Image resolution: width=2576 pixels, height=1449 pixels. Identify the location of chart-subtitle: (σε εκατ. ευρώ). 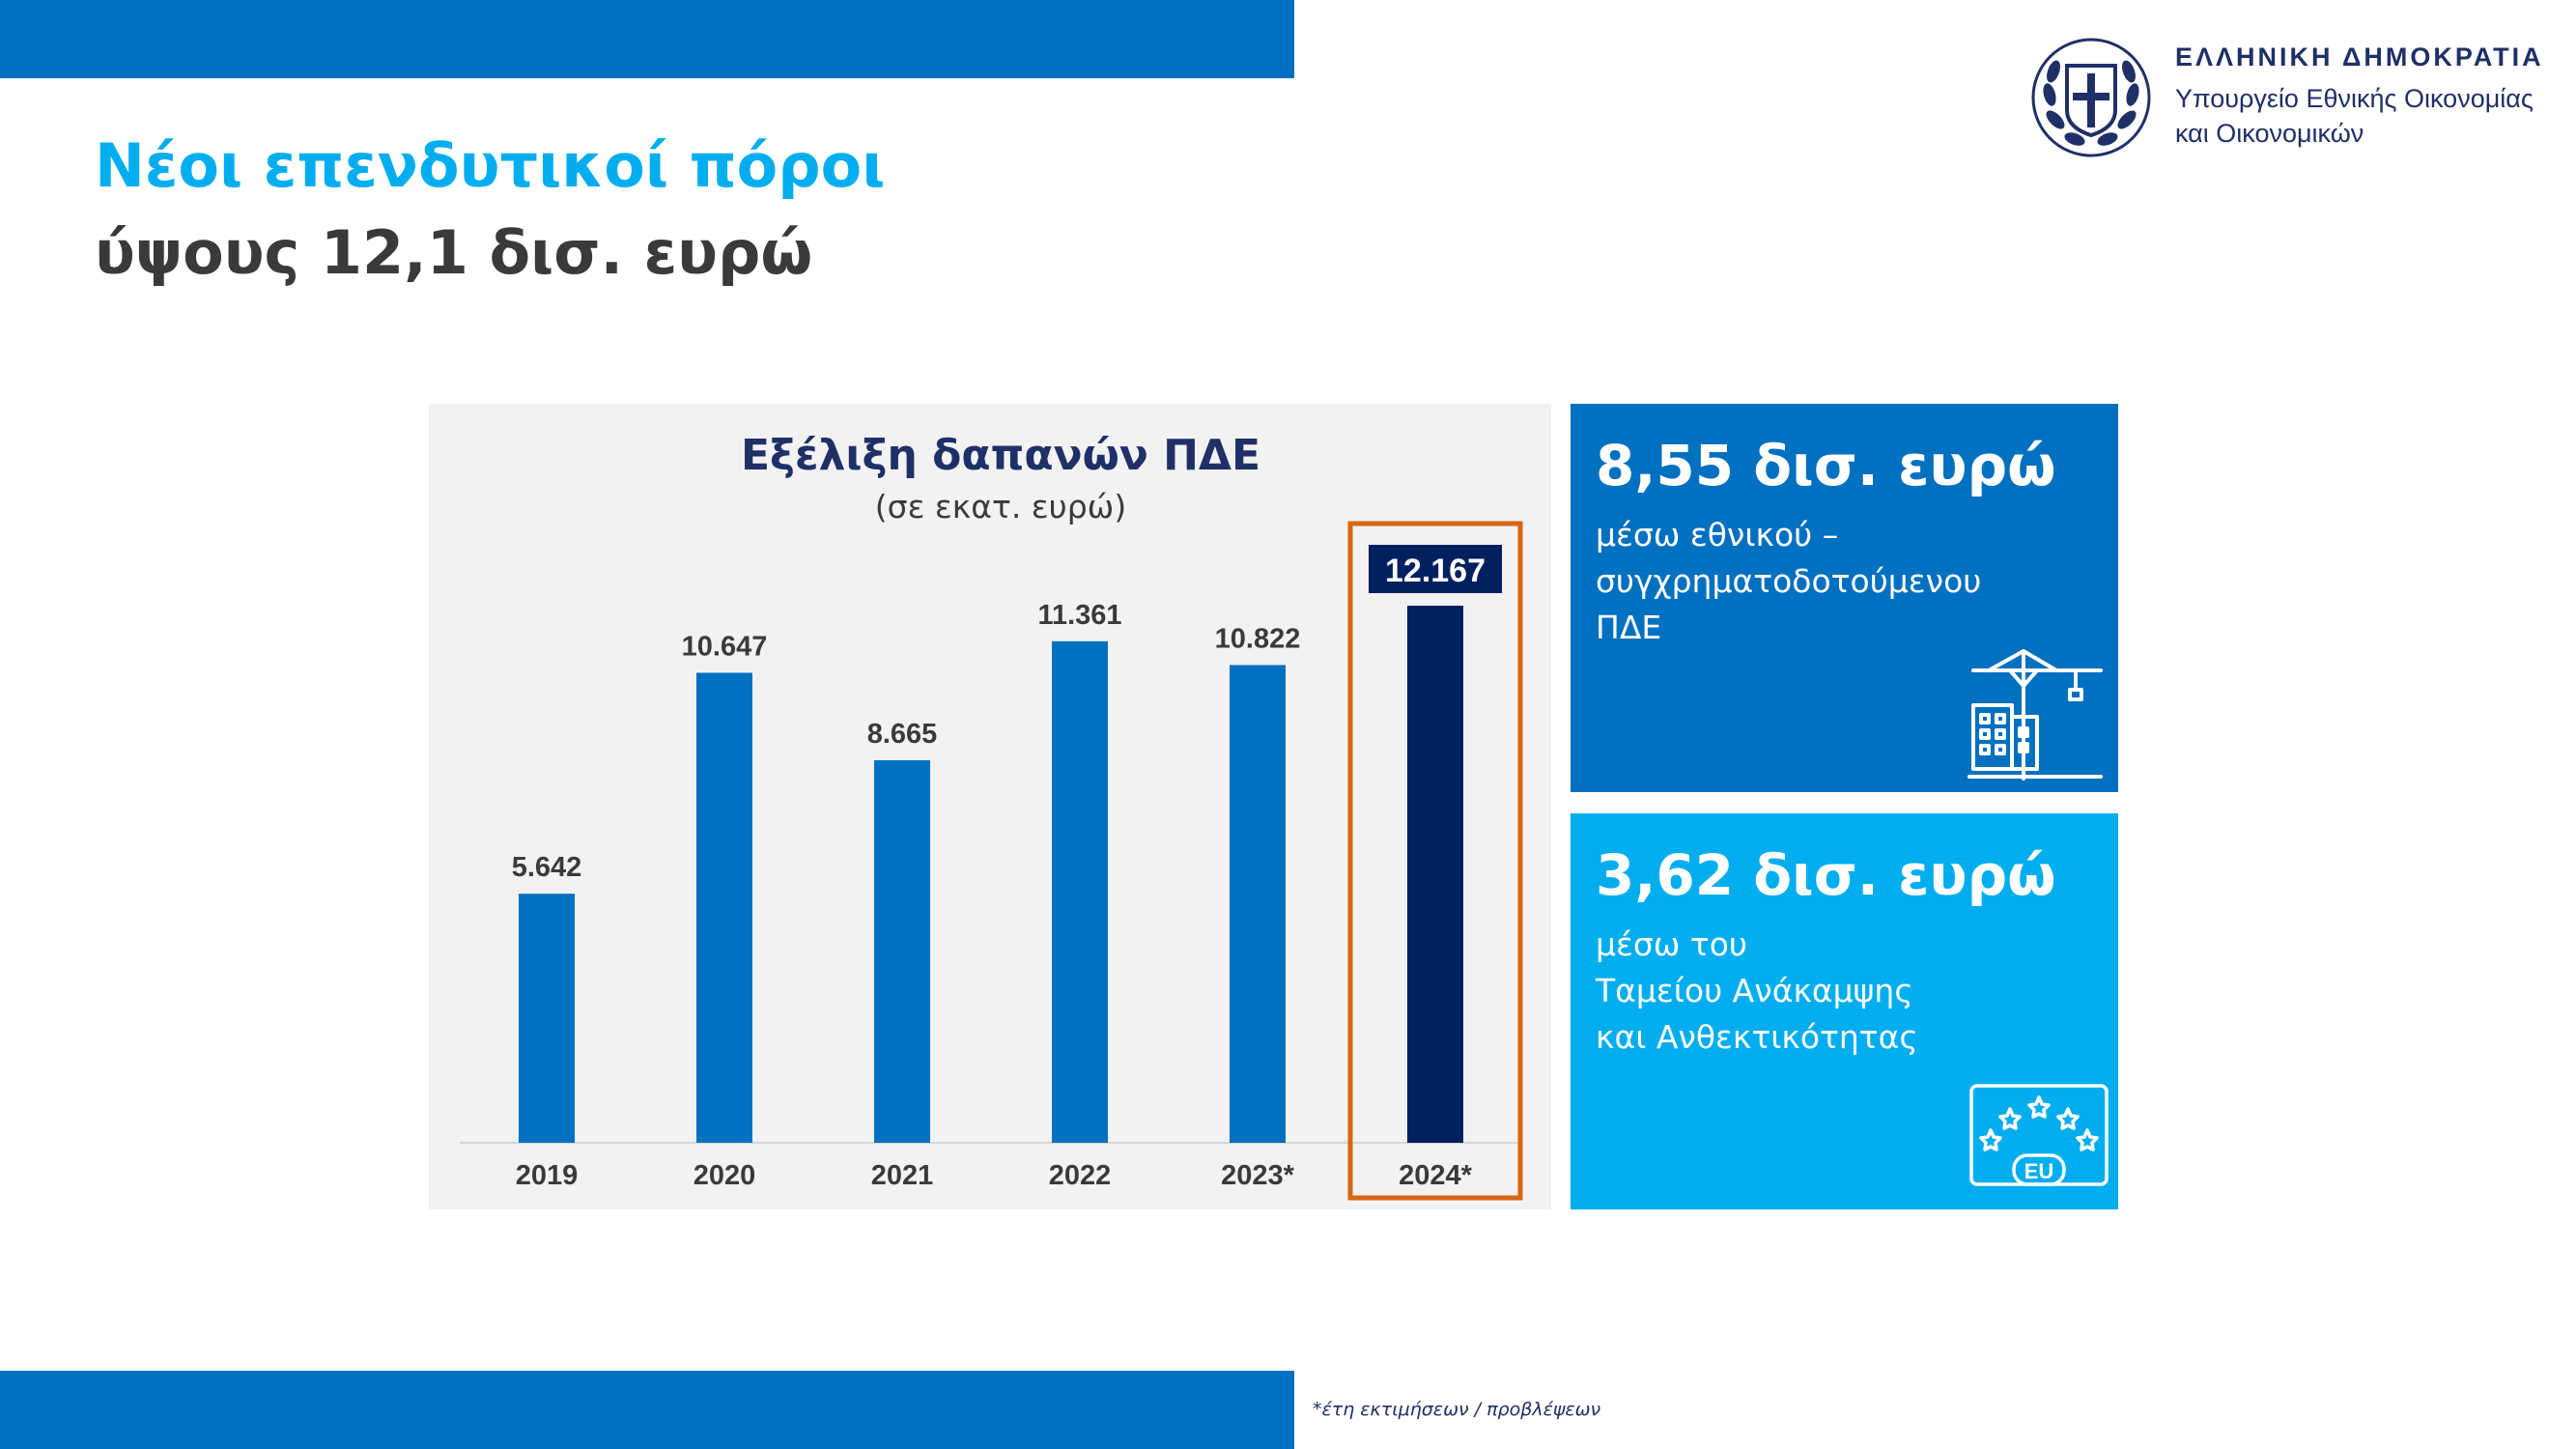
(1000, 507).